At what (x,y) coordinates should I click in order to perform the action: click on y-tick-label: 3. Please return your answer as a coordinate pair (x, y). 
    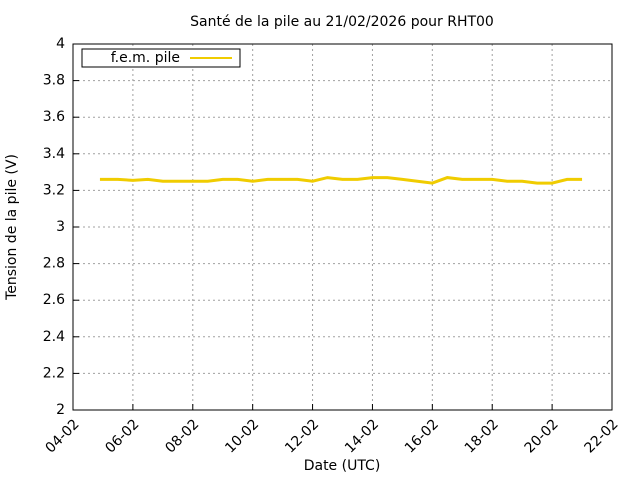
    Looking at the image, I should click on (60, 227).